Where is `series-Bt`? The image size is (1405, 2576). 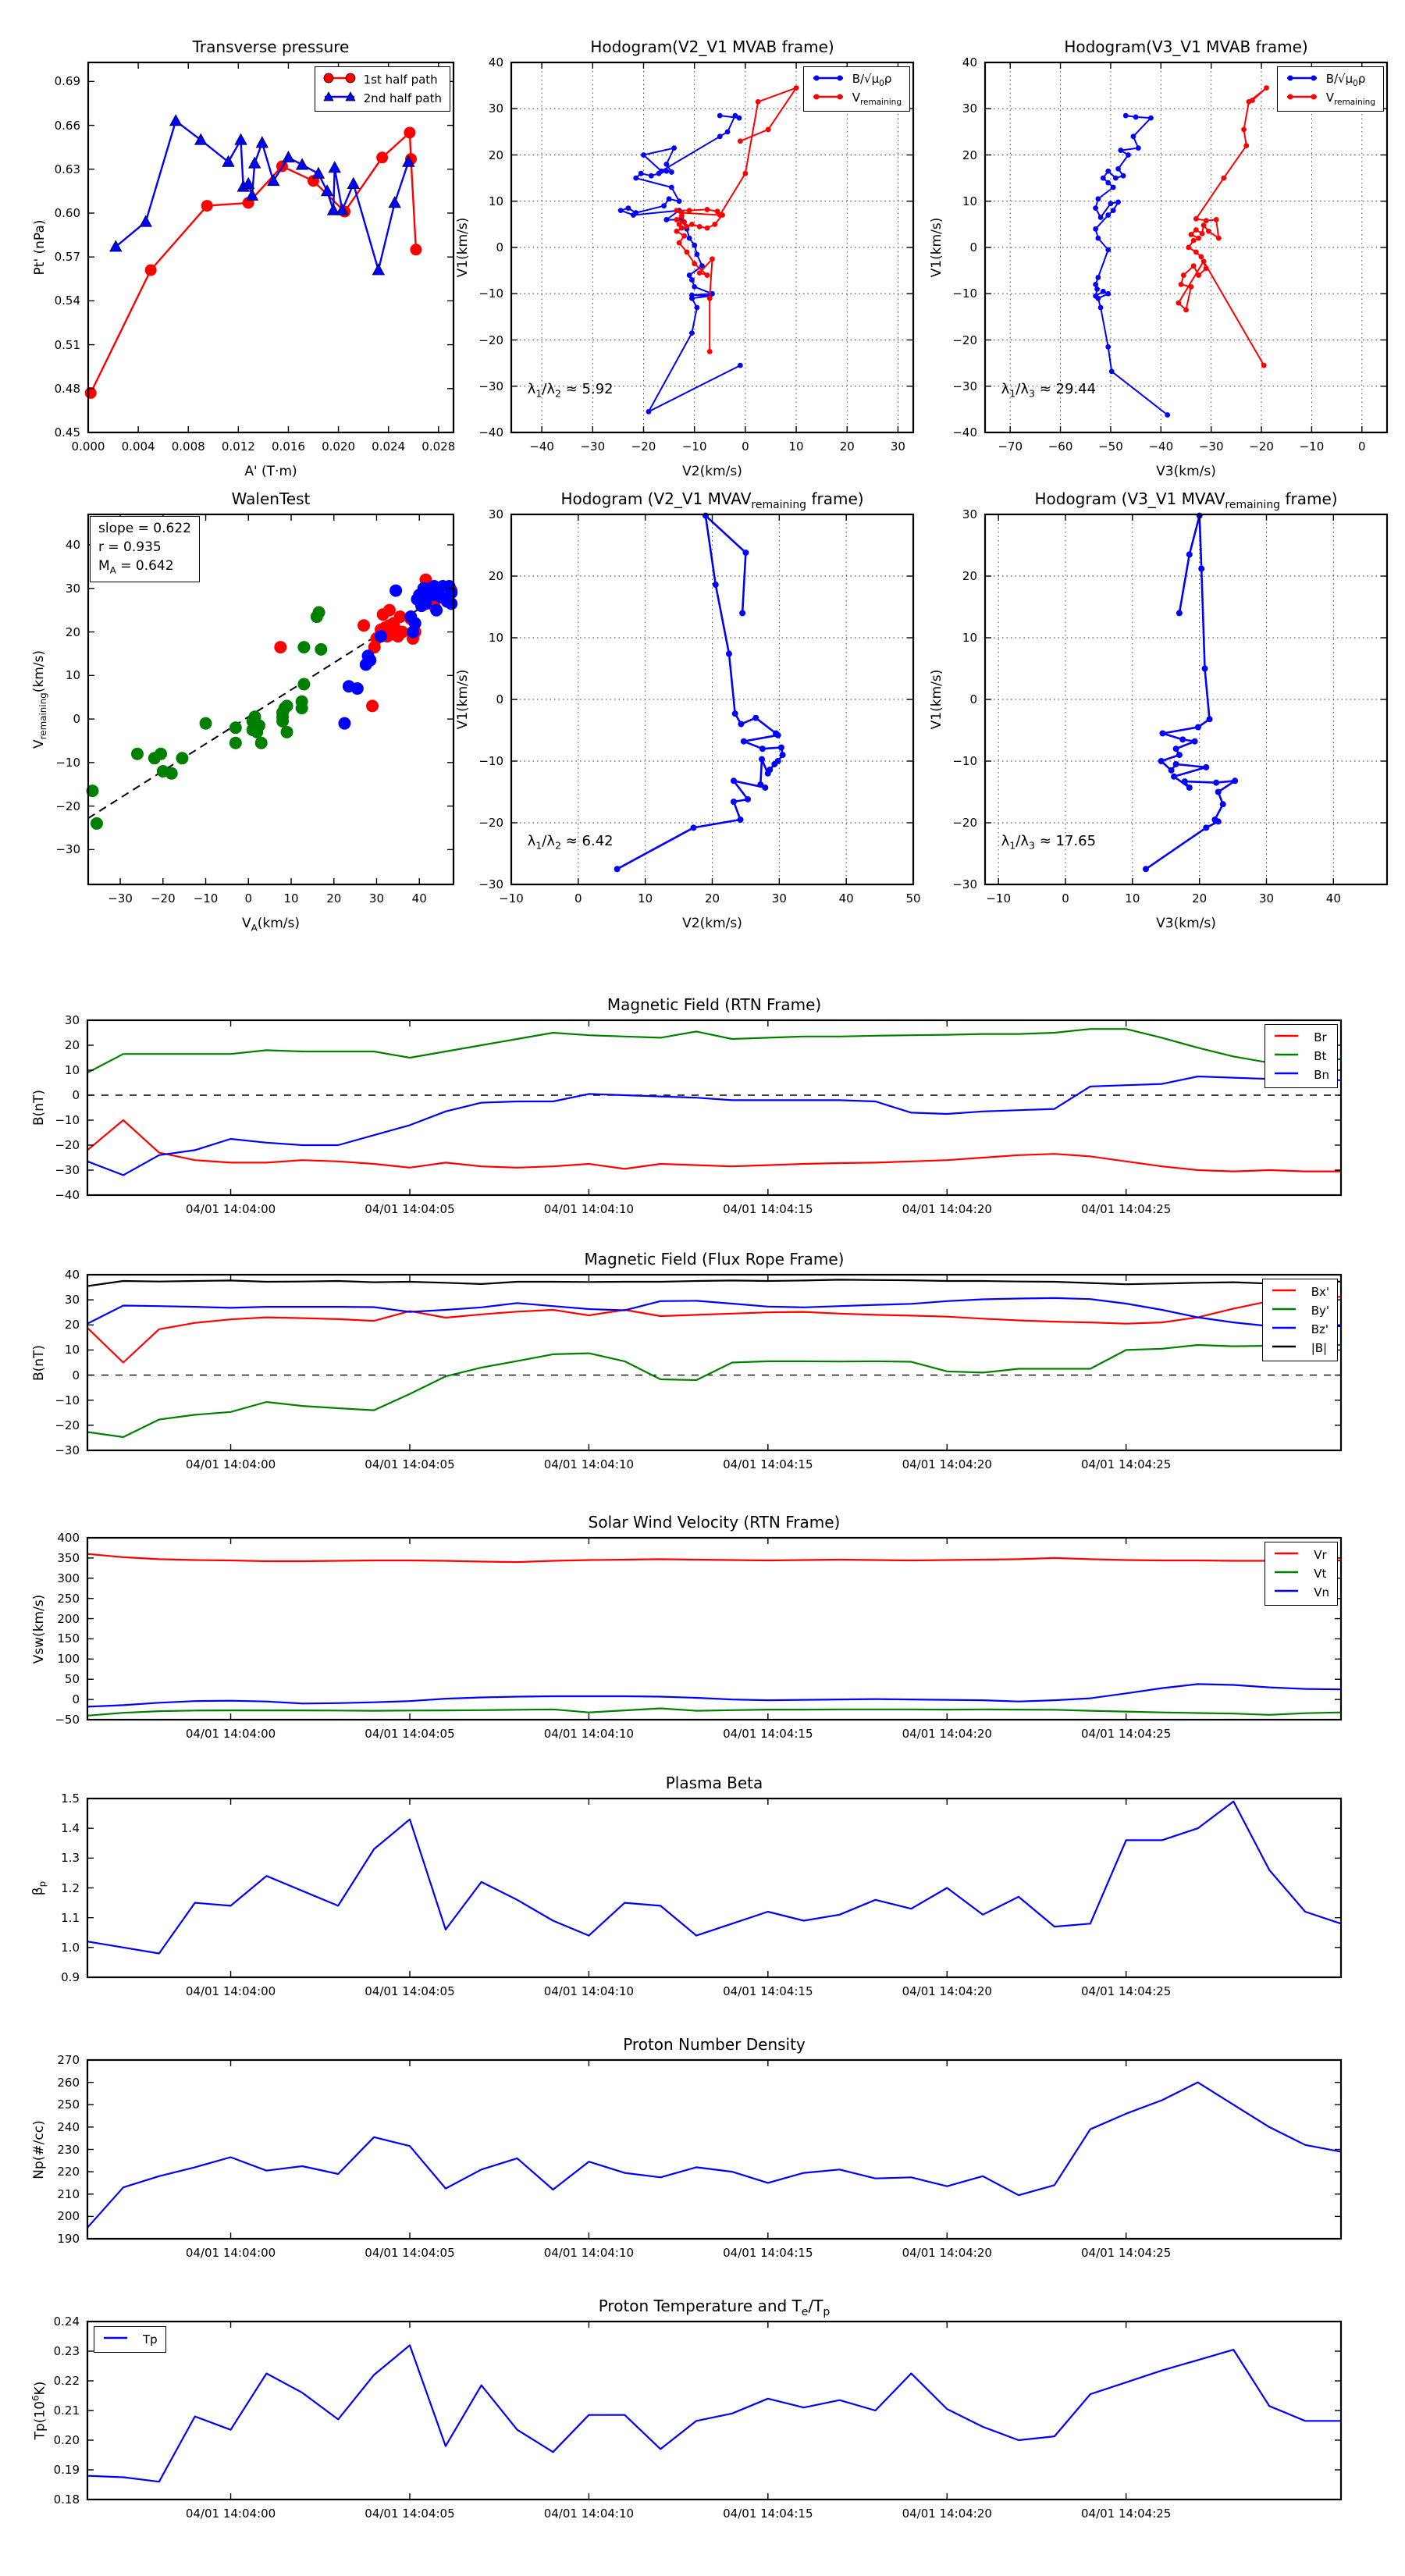
series-Bt is located at coordinates (715, 1051).